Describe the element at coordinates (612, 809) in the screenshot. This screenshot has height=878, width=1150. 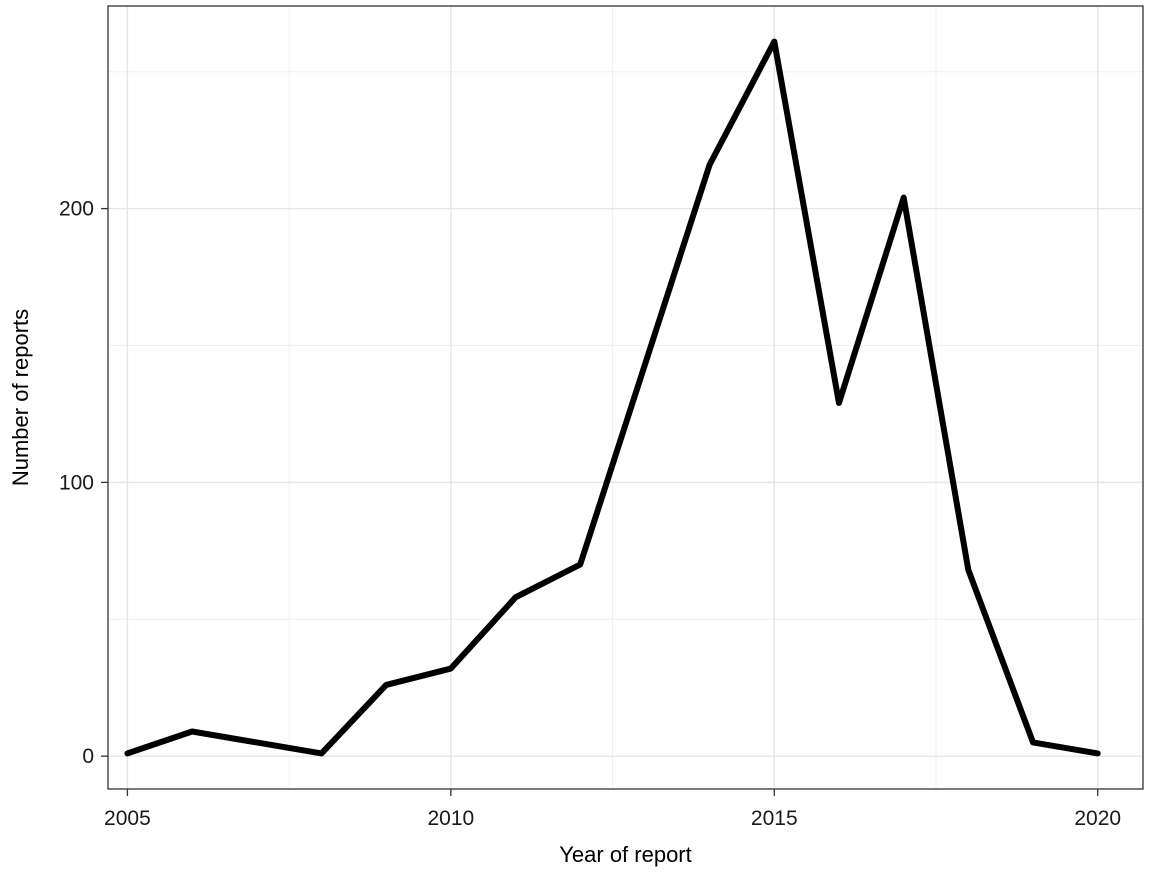
I see `x-axis: 2005 2010 2015 2020` at that location.